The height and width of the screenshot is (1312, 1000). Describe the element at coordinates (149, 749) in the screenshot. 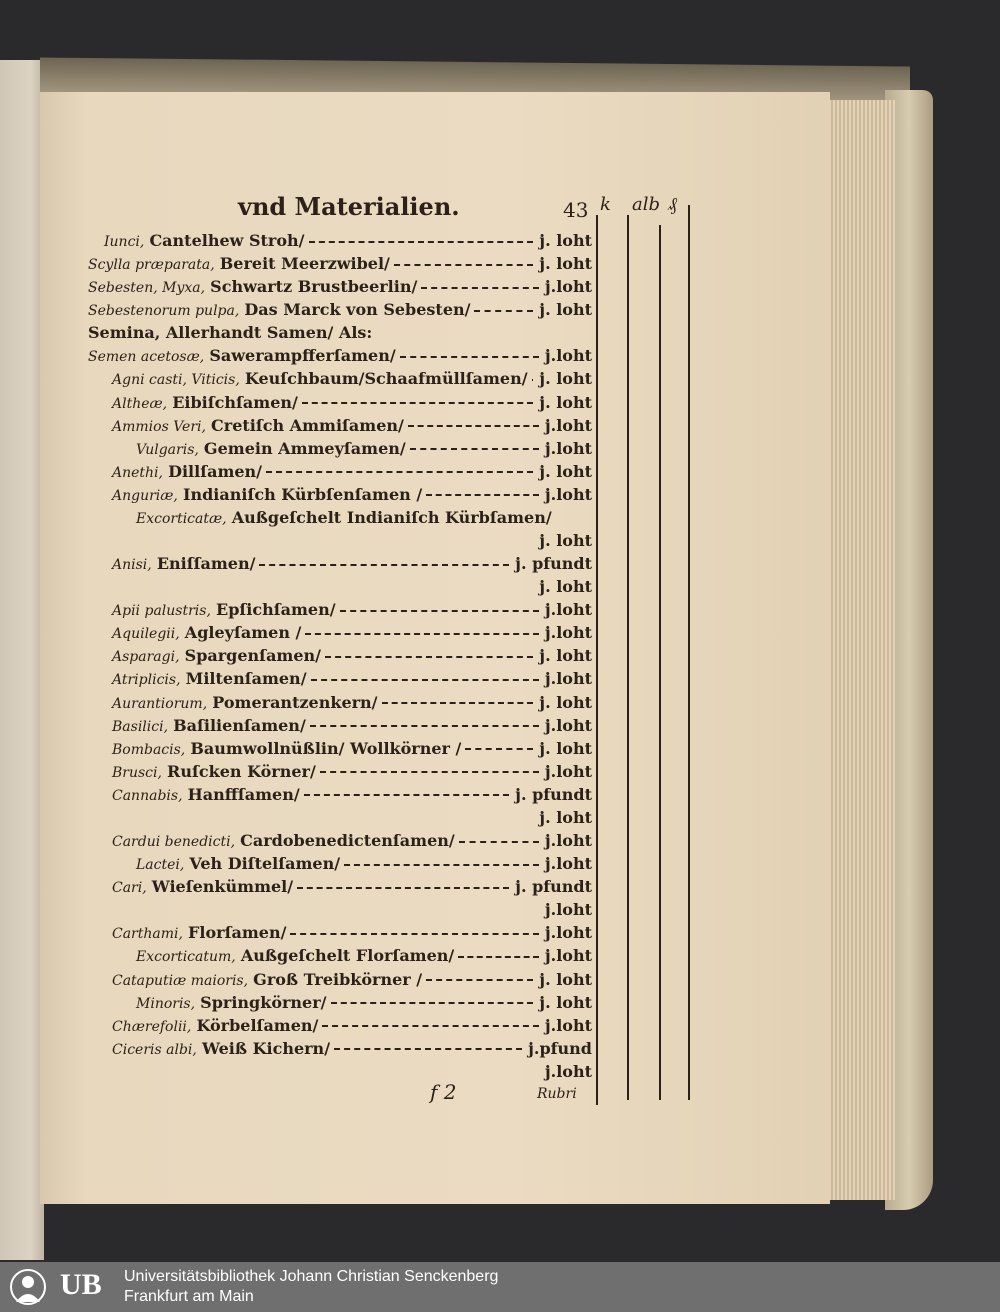

I see `latin-name: Bombacis,` at that location.